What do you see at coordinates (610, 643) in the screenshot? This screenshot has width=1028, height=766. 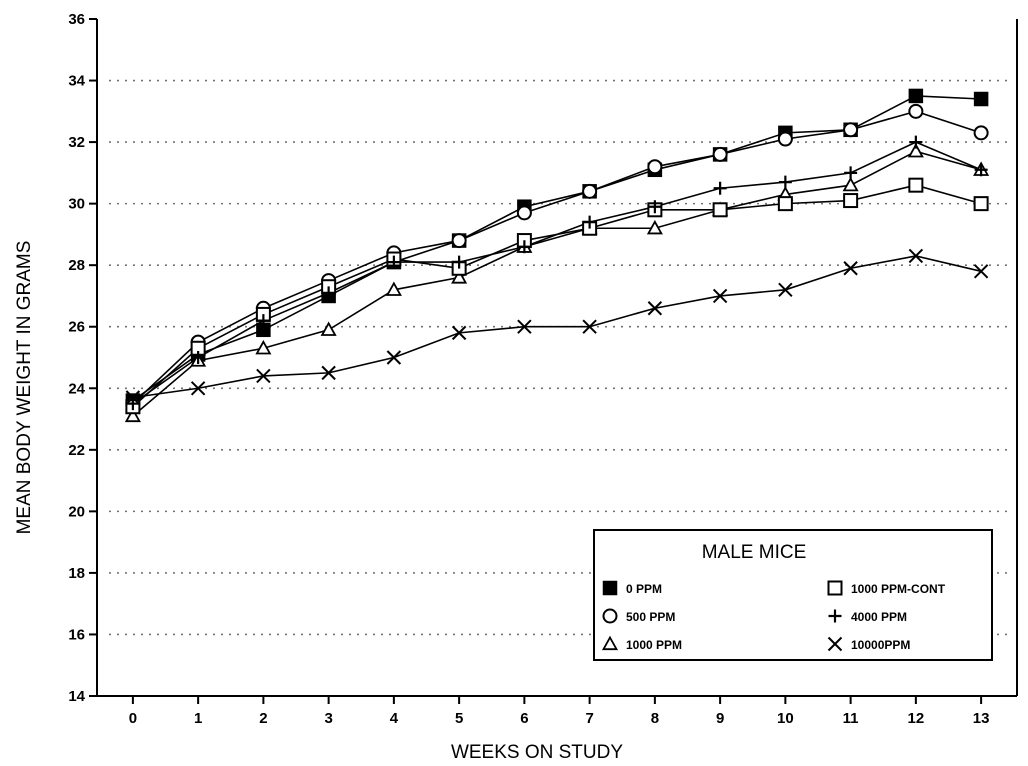 I see `legend-marker-1000-ppm` at bounding box center [610, 643].